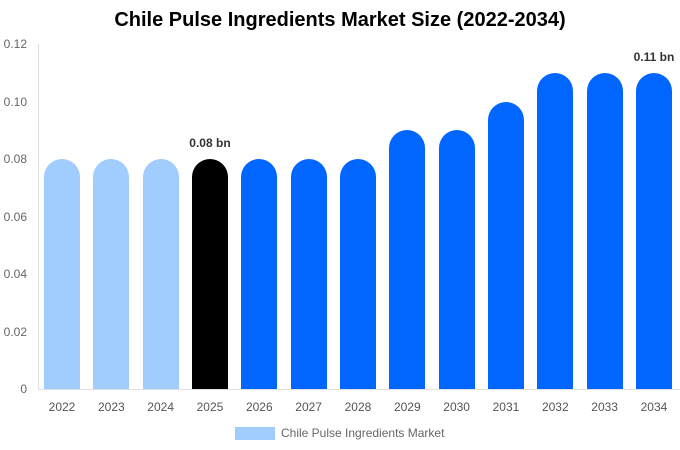  Describe the element at coordinates (456, 259) in the screenshot. I see `bar-2030` at that location.